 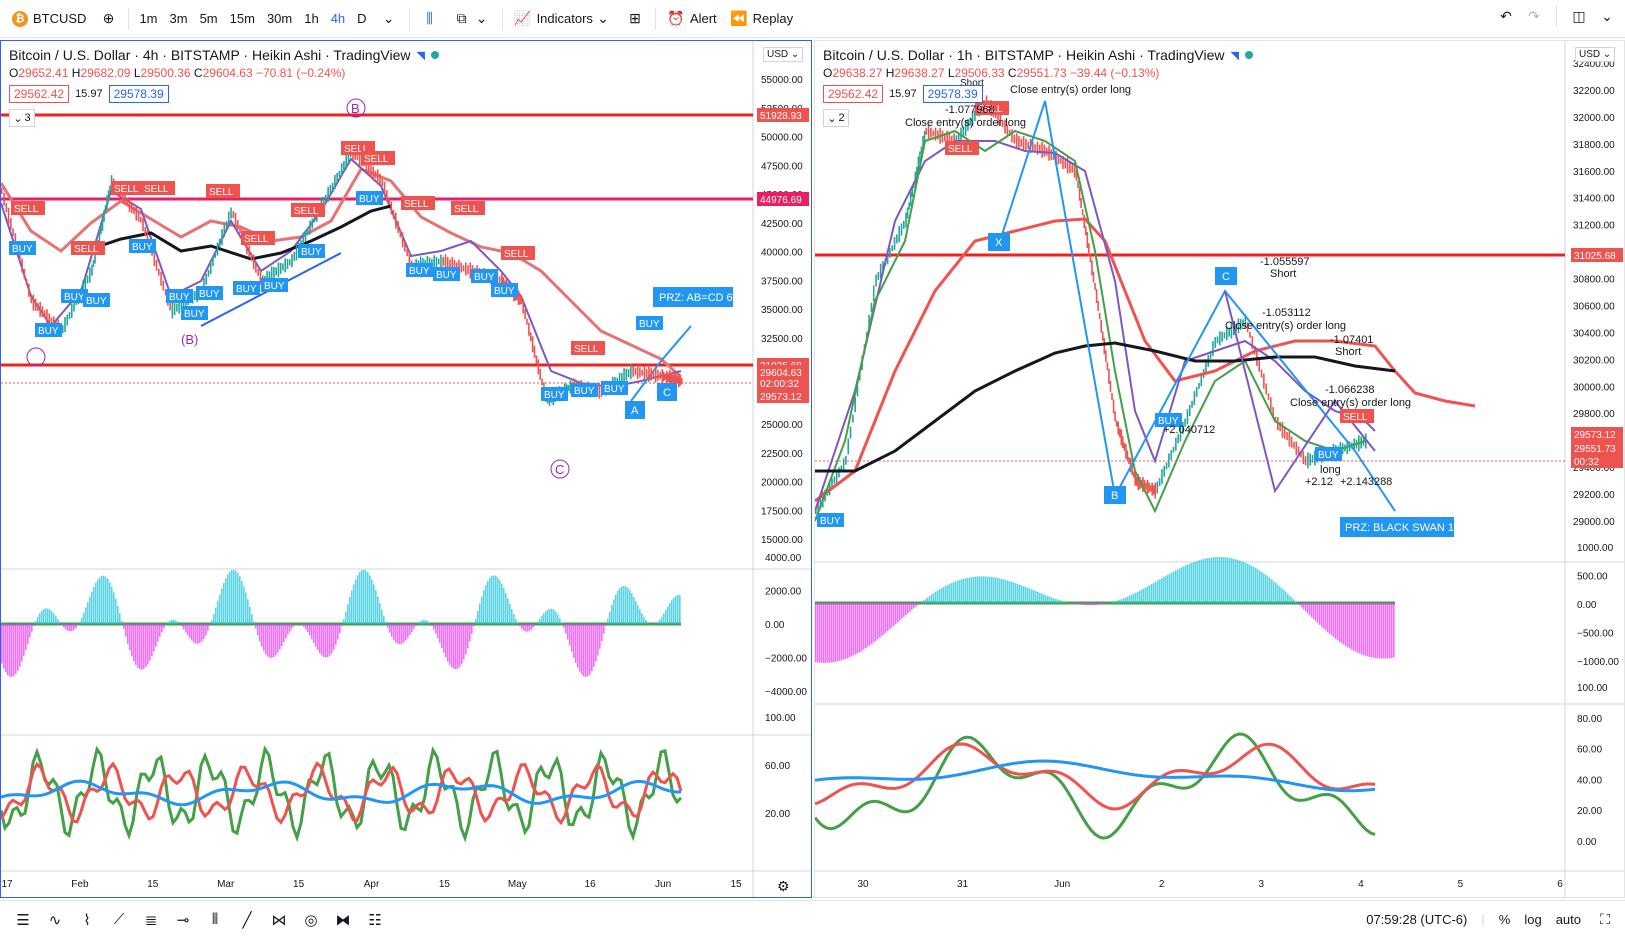 I want to click on wave-label-b-paren: (B), so click(x=189, y=339).